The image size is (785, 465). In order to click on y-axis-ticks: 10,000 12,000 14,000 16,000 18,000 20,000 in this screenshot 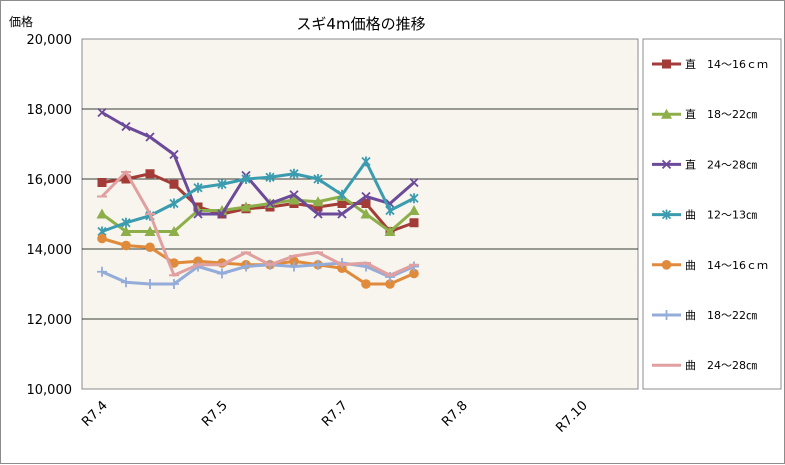, I will do `click(50, 215)`.